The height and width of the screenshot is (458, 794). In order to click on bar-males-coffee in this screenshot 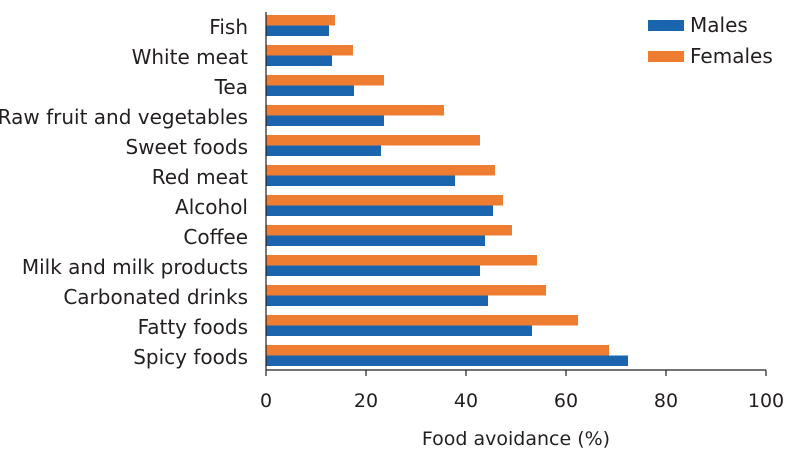, I will do `click(375, 240)`.